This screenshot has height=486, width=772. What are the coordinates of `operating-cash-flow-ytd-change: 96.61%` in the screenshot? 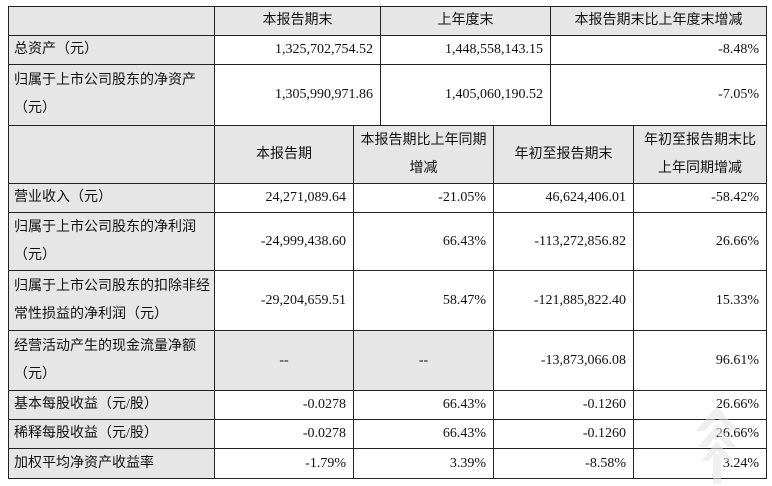 It's located at (700, 360).